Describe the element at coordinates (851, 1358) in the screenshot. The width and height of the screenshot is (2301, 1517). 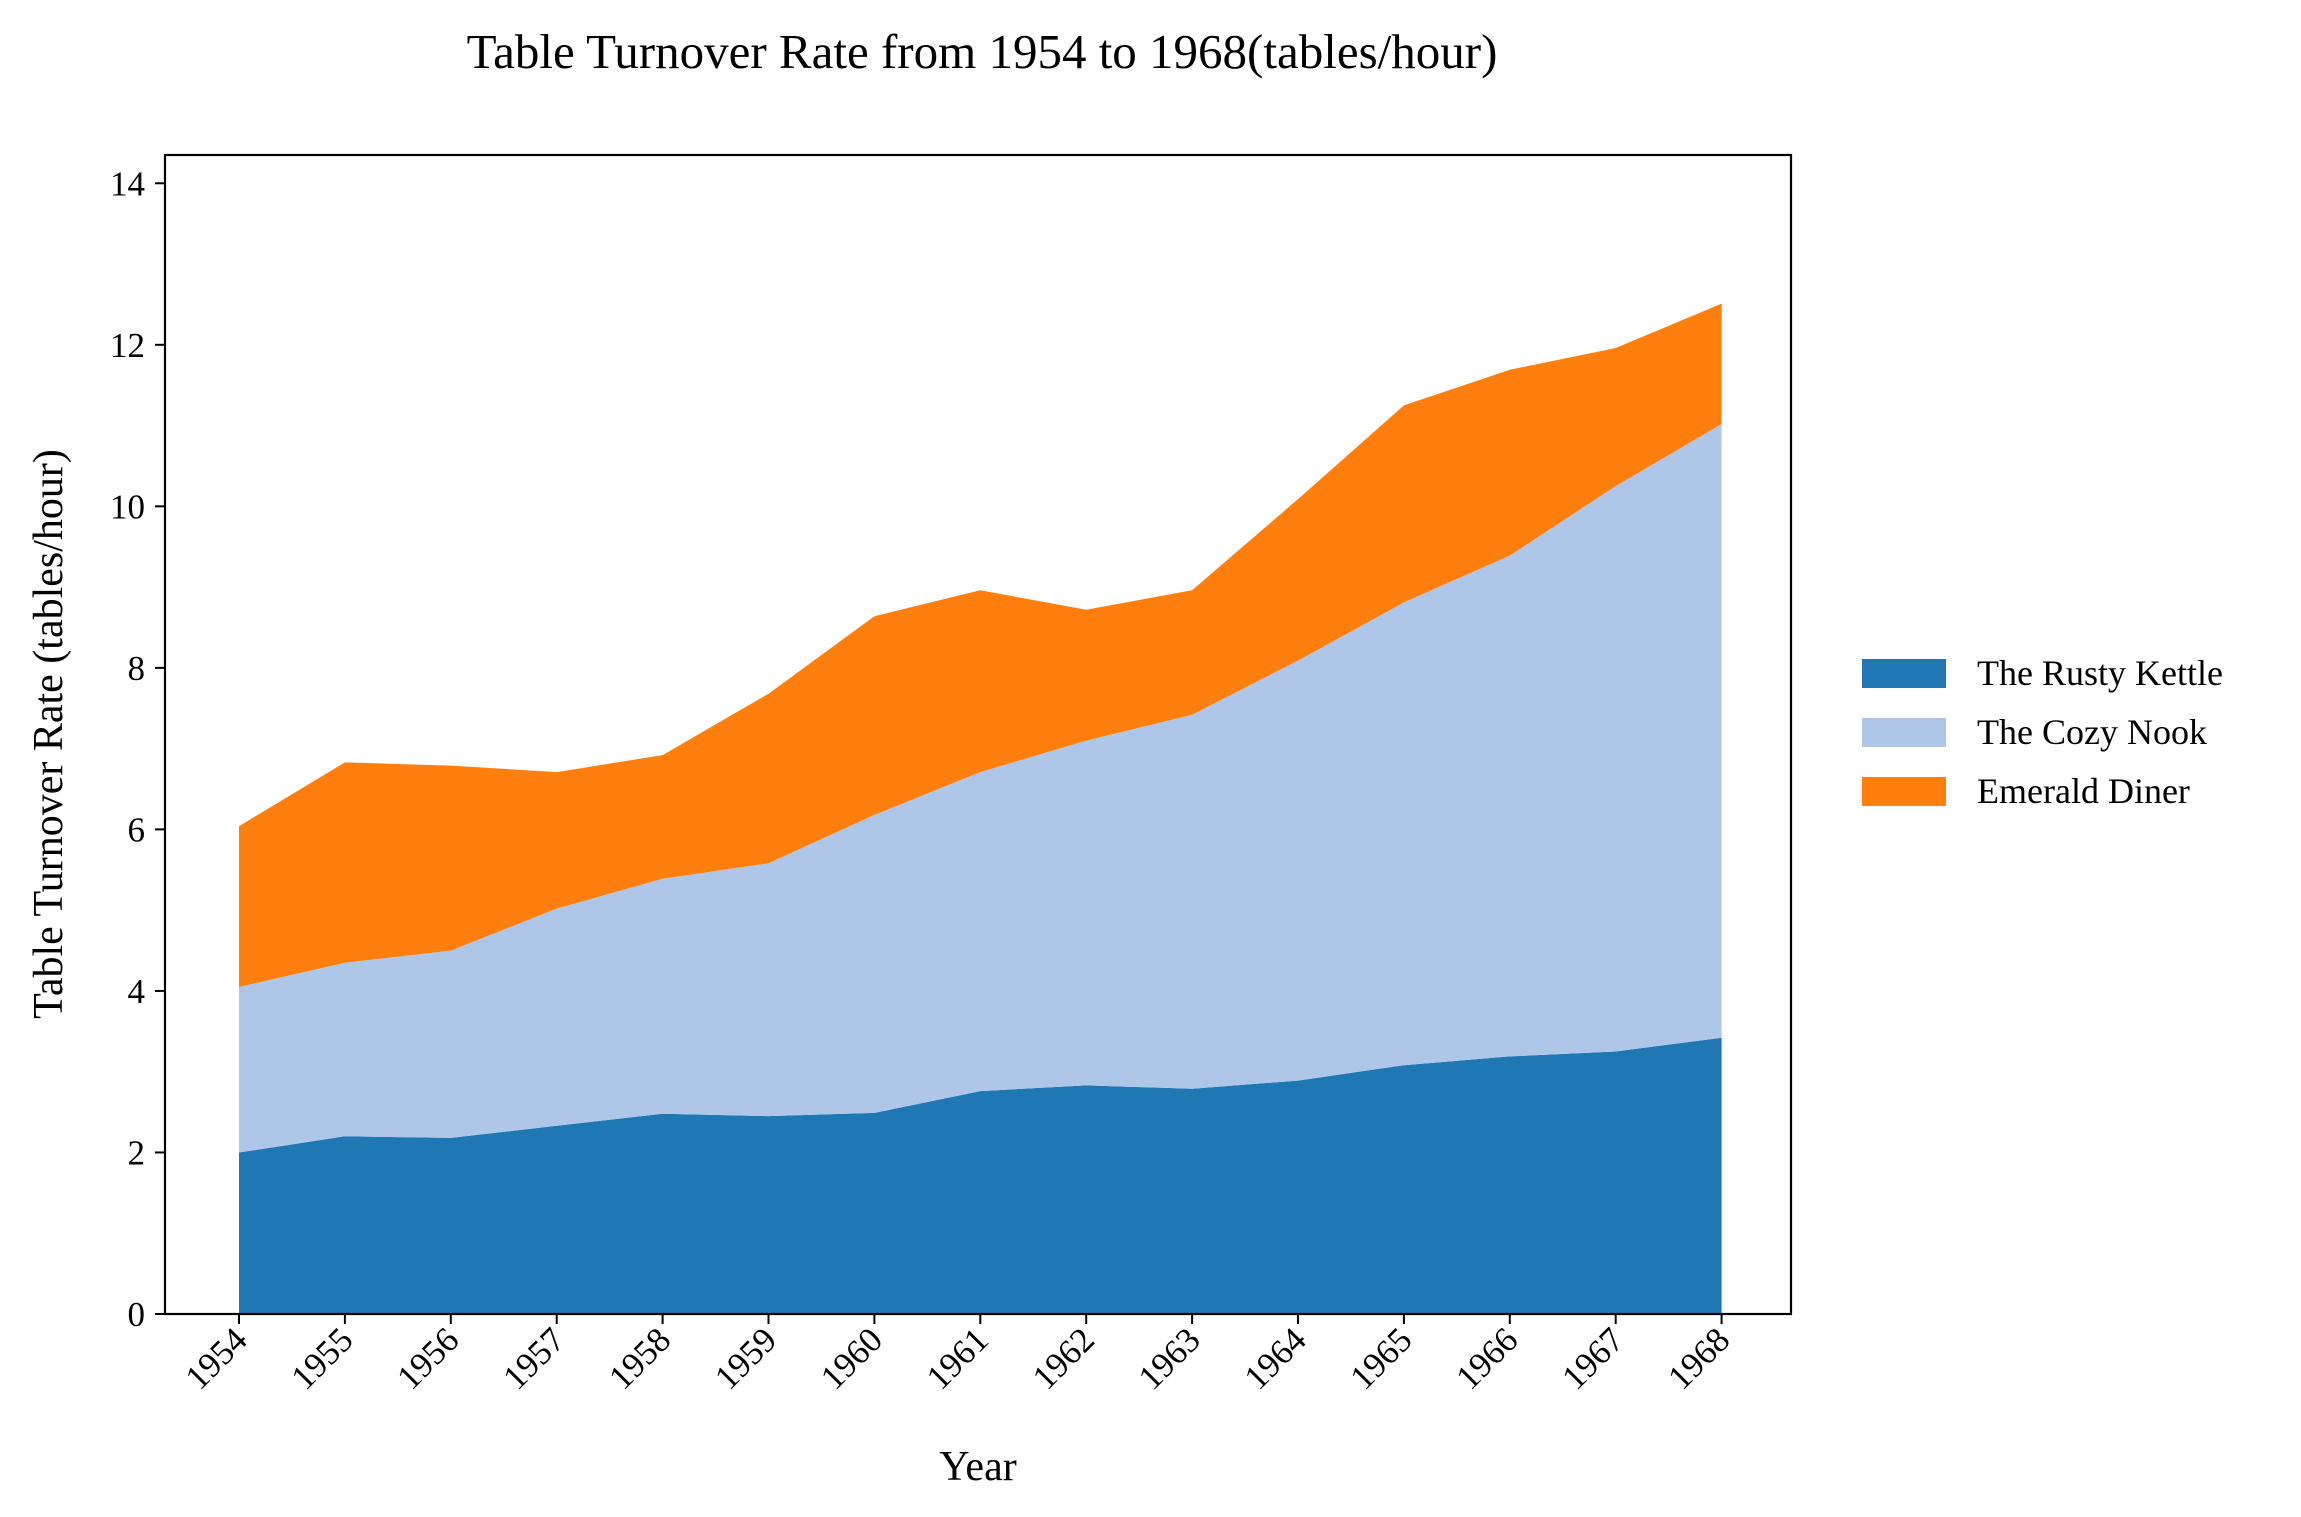
I see `x-tick-label: 1960` at that location.